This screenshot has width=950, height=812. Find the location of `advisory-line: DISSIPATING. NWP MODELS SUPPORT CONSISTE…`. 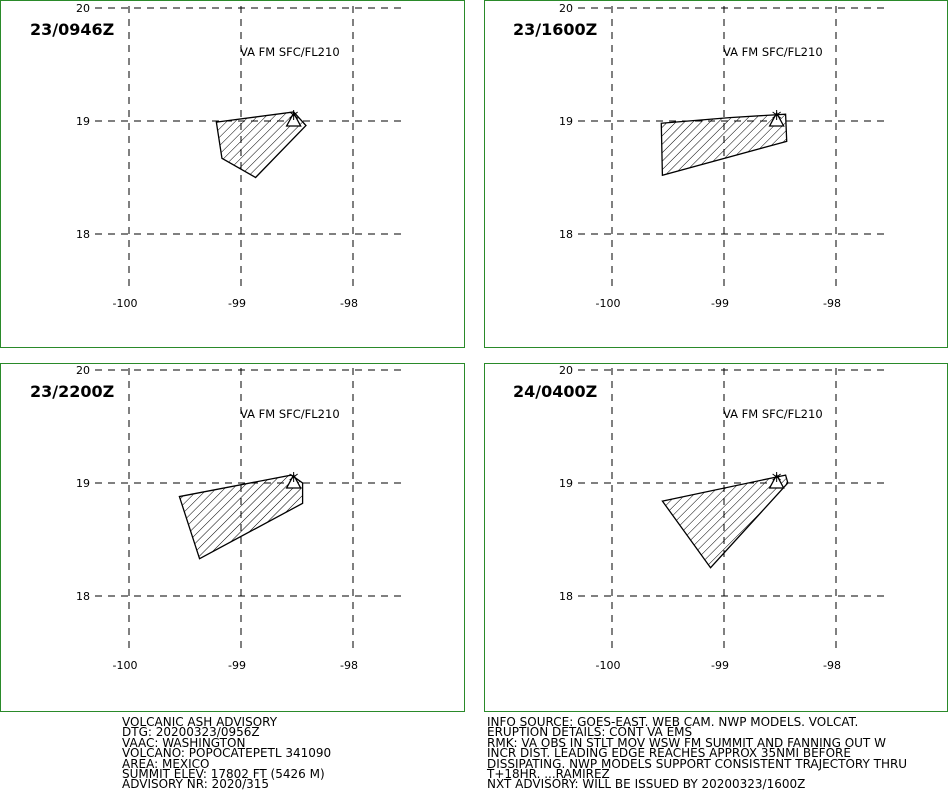

advisory-line: DISSIPATING. NWP MODELS SUPPORT CONSISTE… is located at coordinates (697, 763).